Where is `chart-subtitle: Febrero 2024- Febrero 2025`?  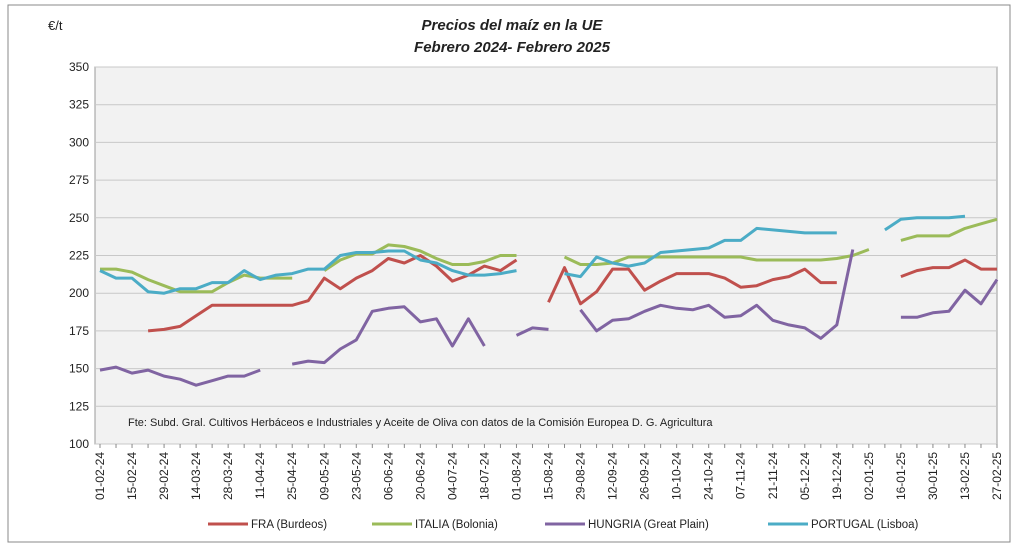 chart-subtitle: Febrero 2024- Febrero 2025 is located at coordinates (512, 47).